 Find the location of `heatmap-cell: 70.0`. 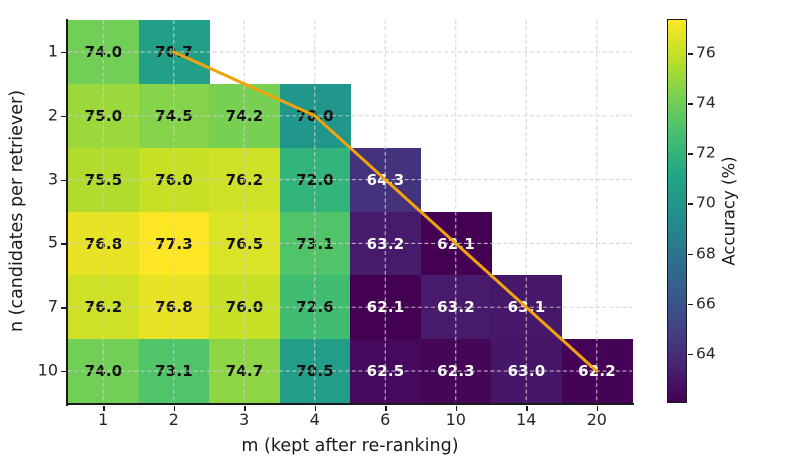

heatmap-cell: 70.0 is located at coordinates (315, 116).